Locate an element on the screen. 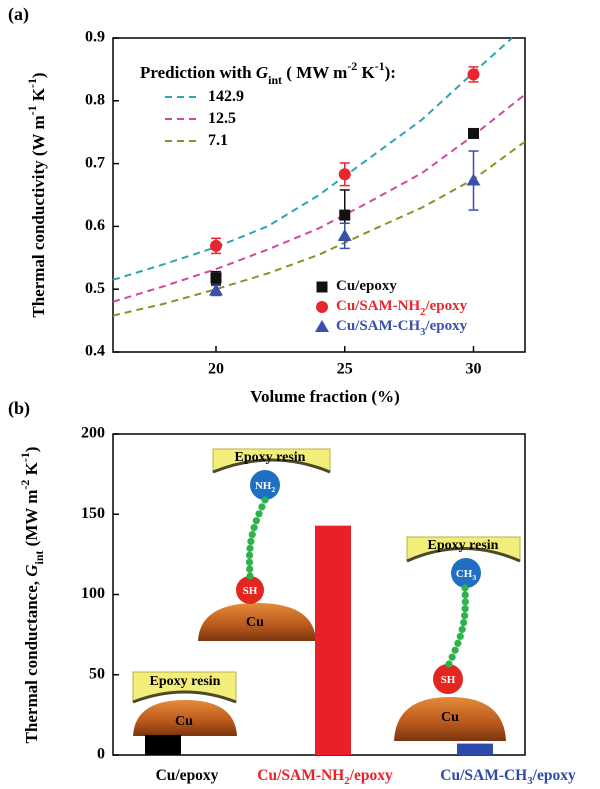 The image size is (600, 789). text-part: 7.1 is located at coordinates (218, 140).